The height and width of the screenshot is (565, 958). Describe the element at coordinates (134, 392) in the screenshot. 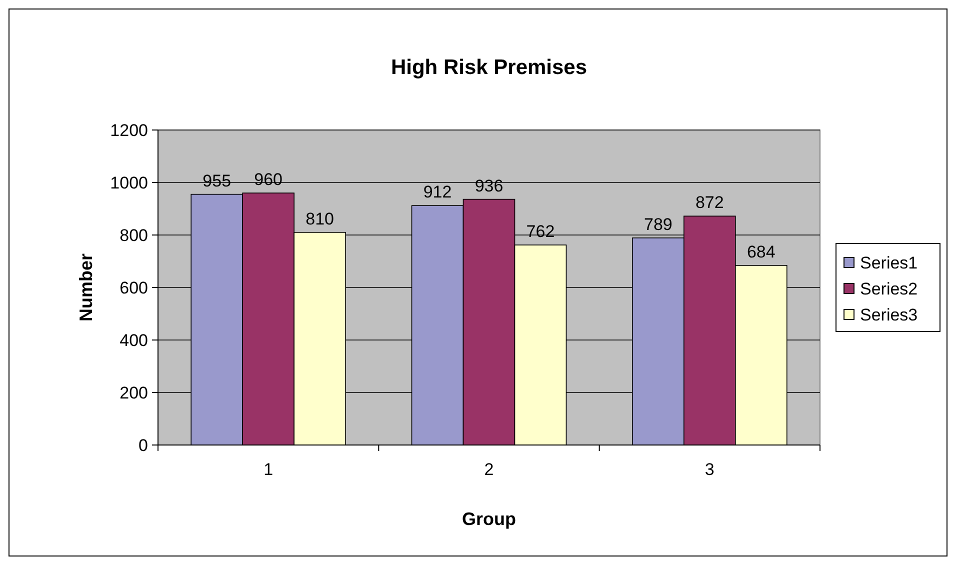

I see `y-tick-label: 200` at that location.